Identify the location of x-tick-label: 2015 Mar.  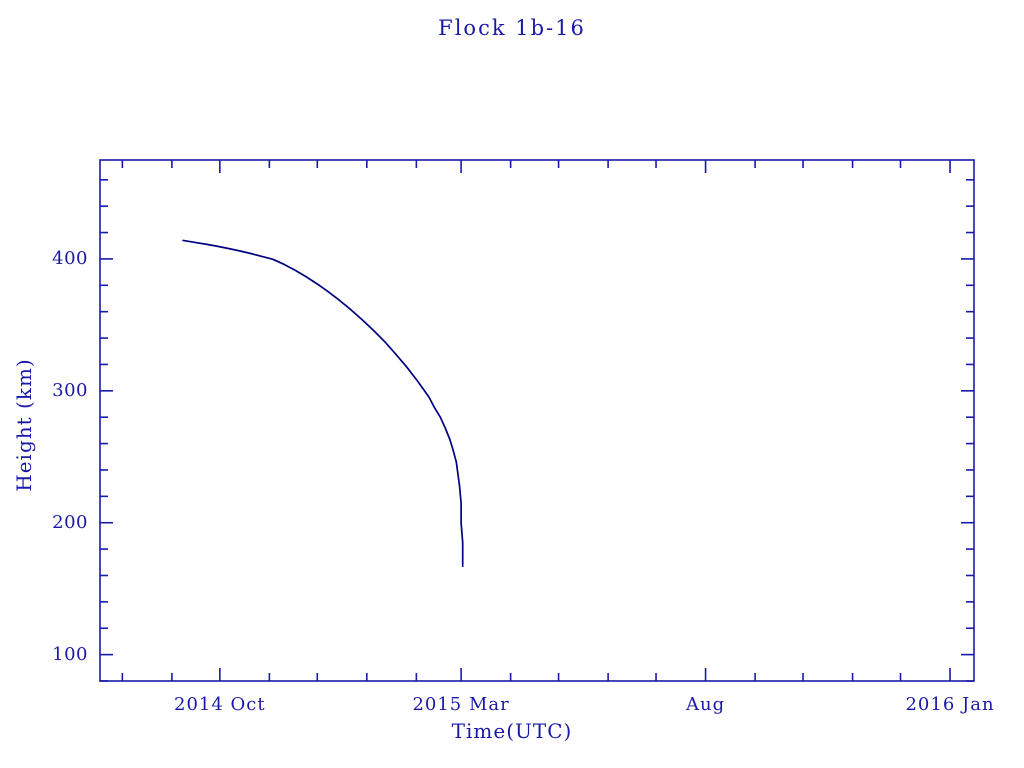
(461, 704).